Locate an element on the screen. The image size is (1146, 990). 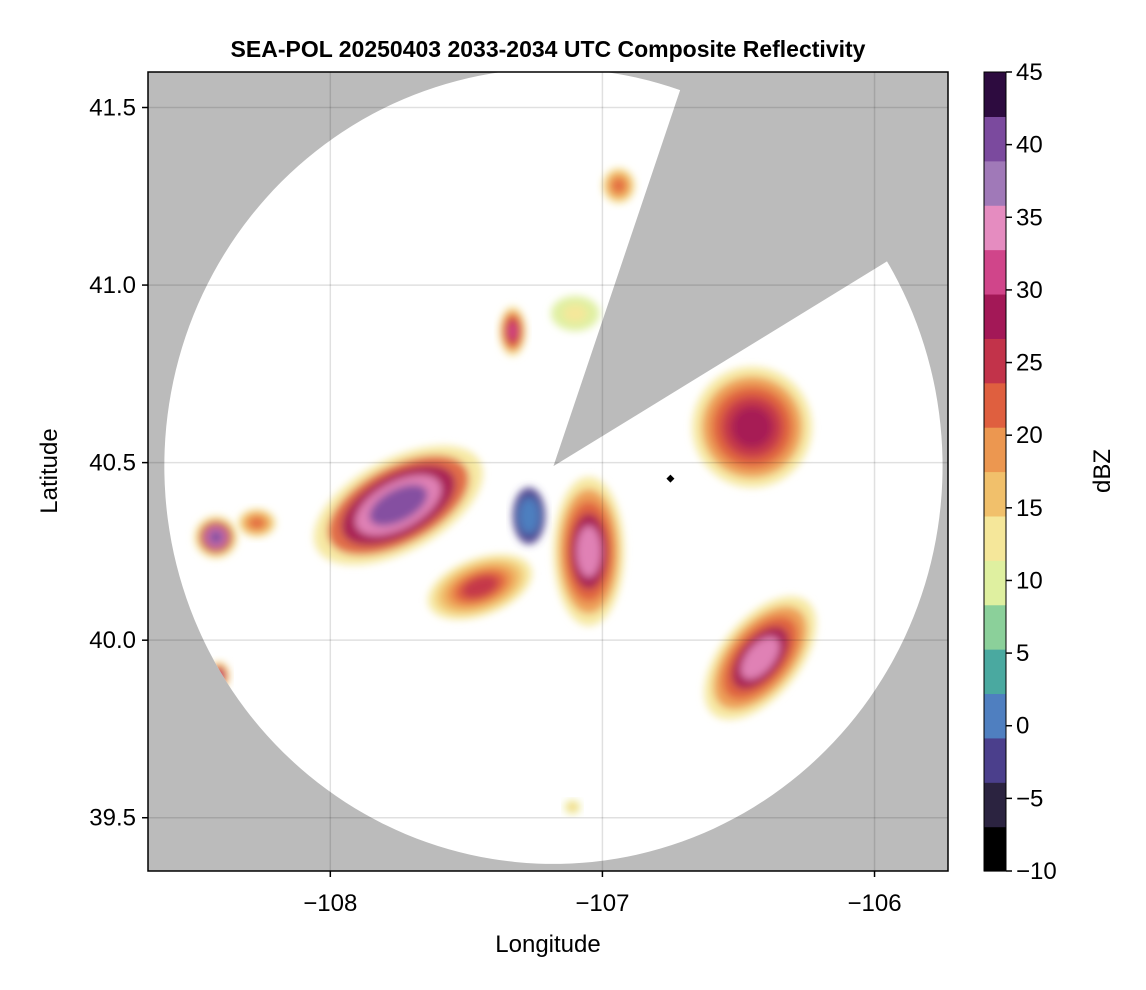
y-tick-label: 41.5 is located at coordinates (112, 108).